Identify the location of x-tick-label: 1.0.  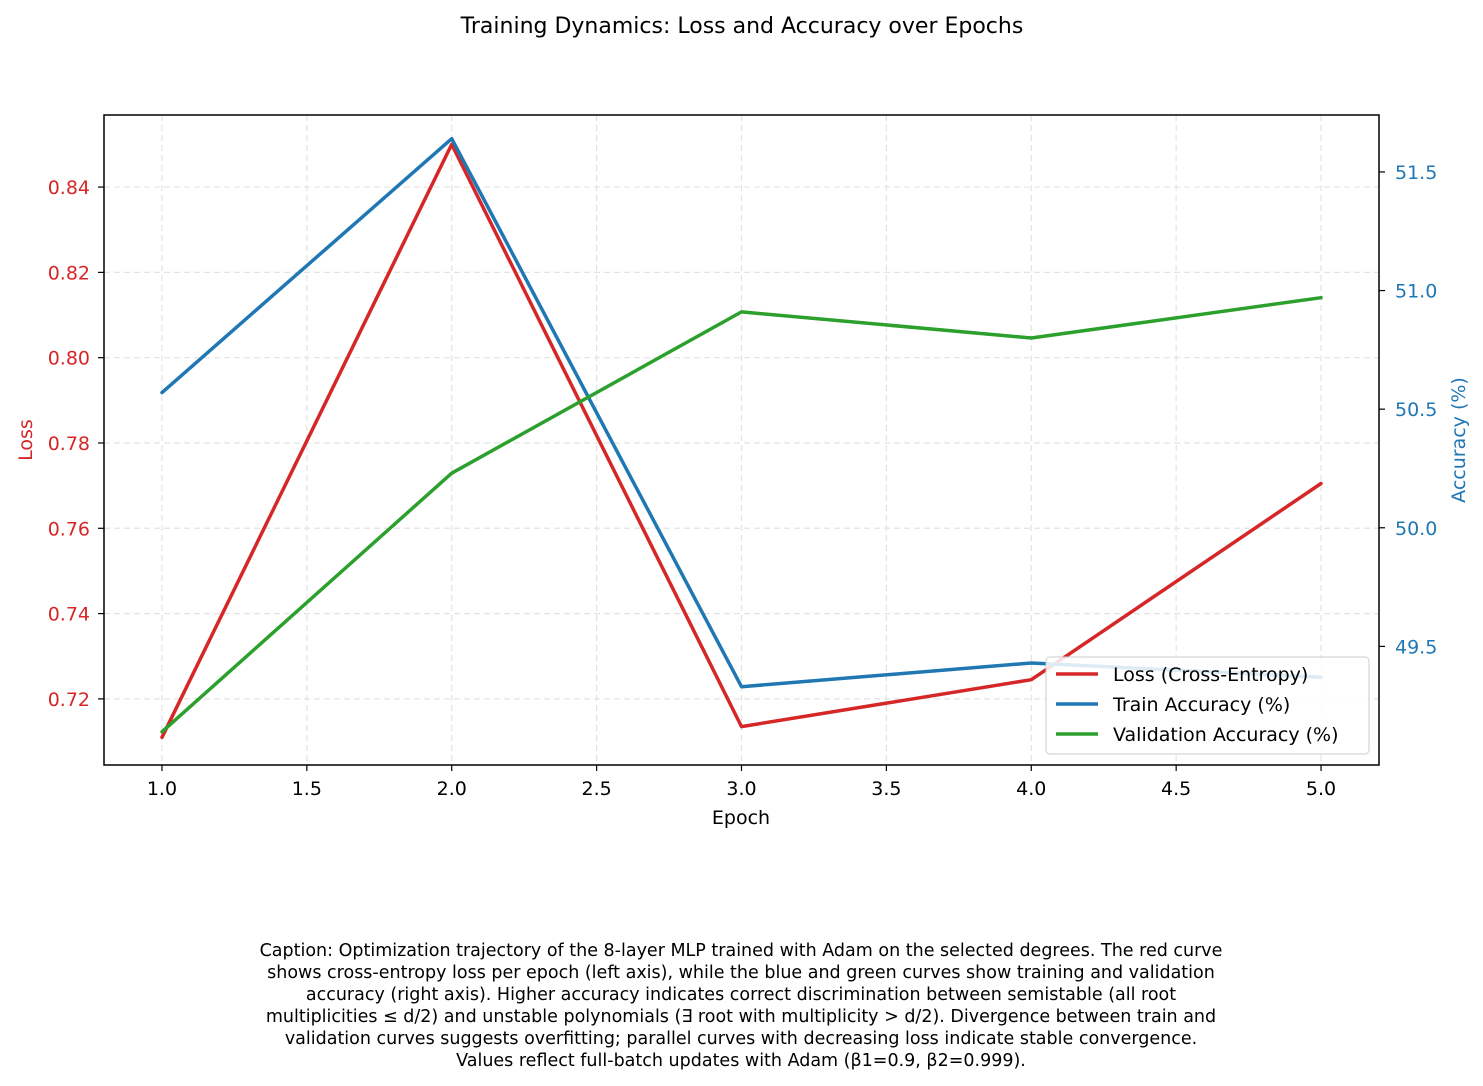
(162, 789).